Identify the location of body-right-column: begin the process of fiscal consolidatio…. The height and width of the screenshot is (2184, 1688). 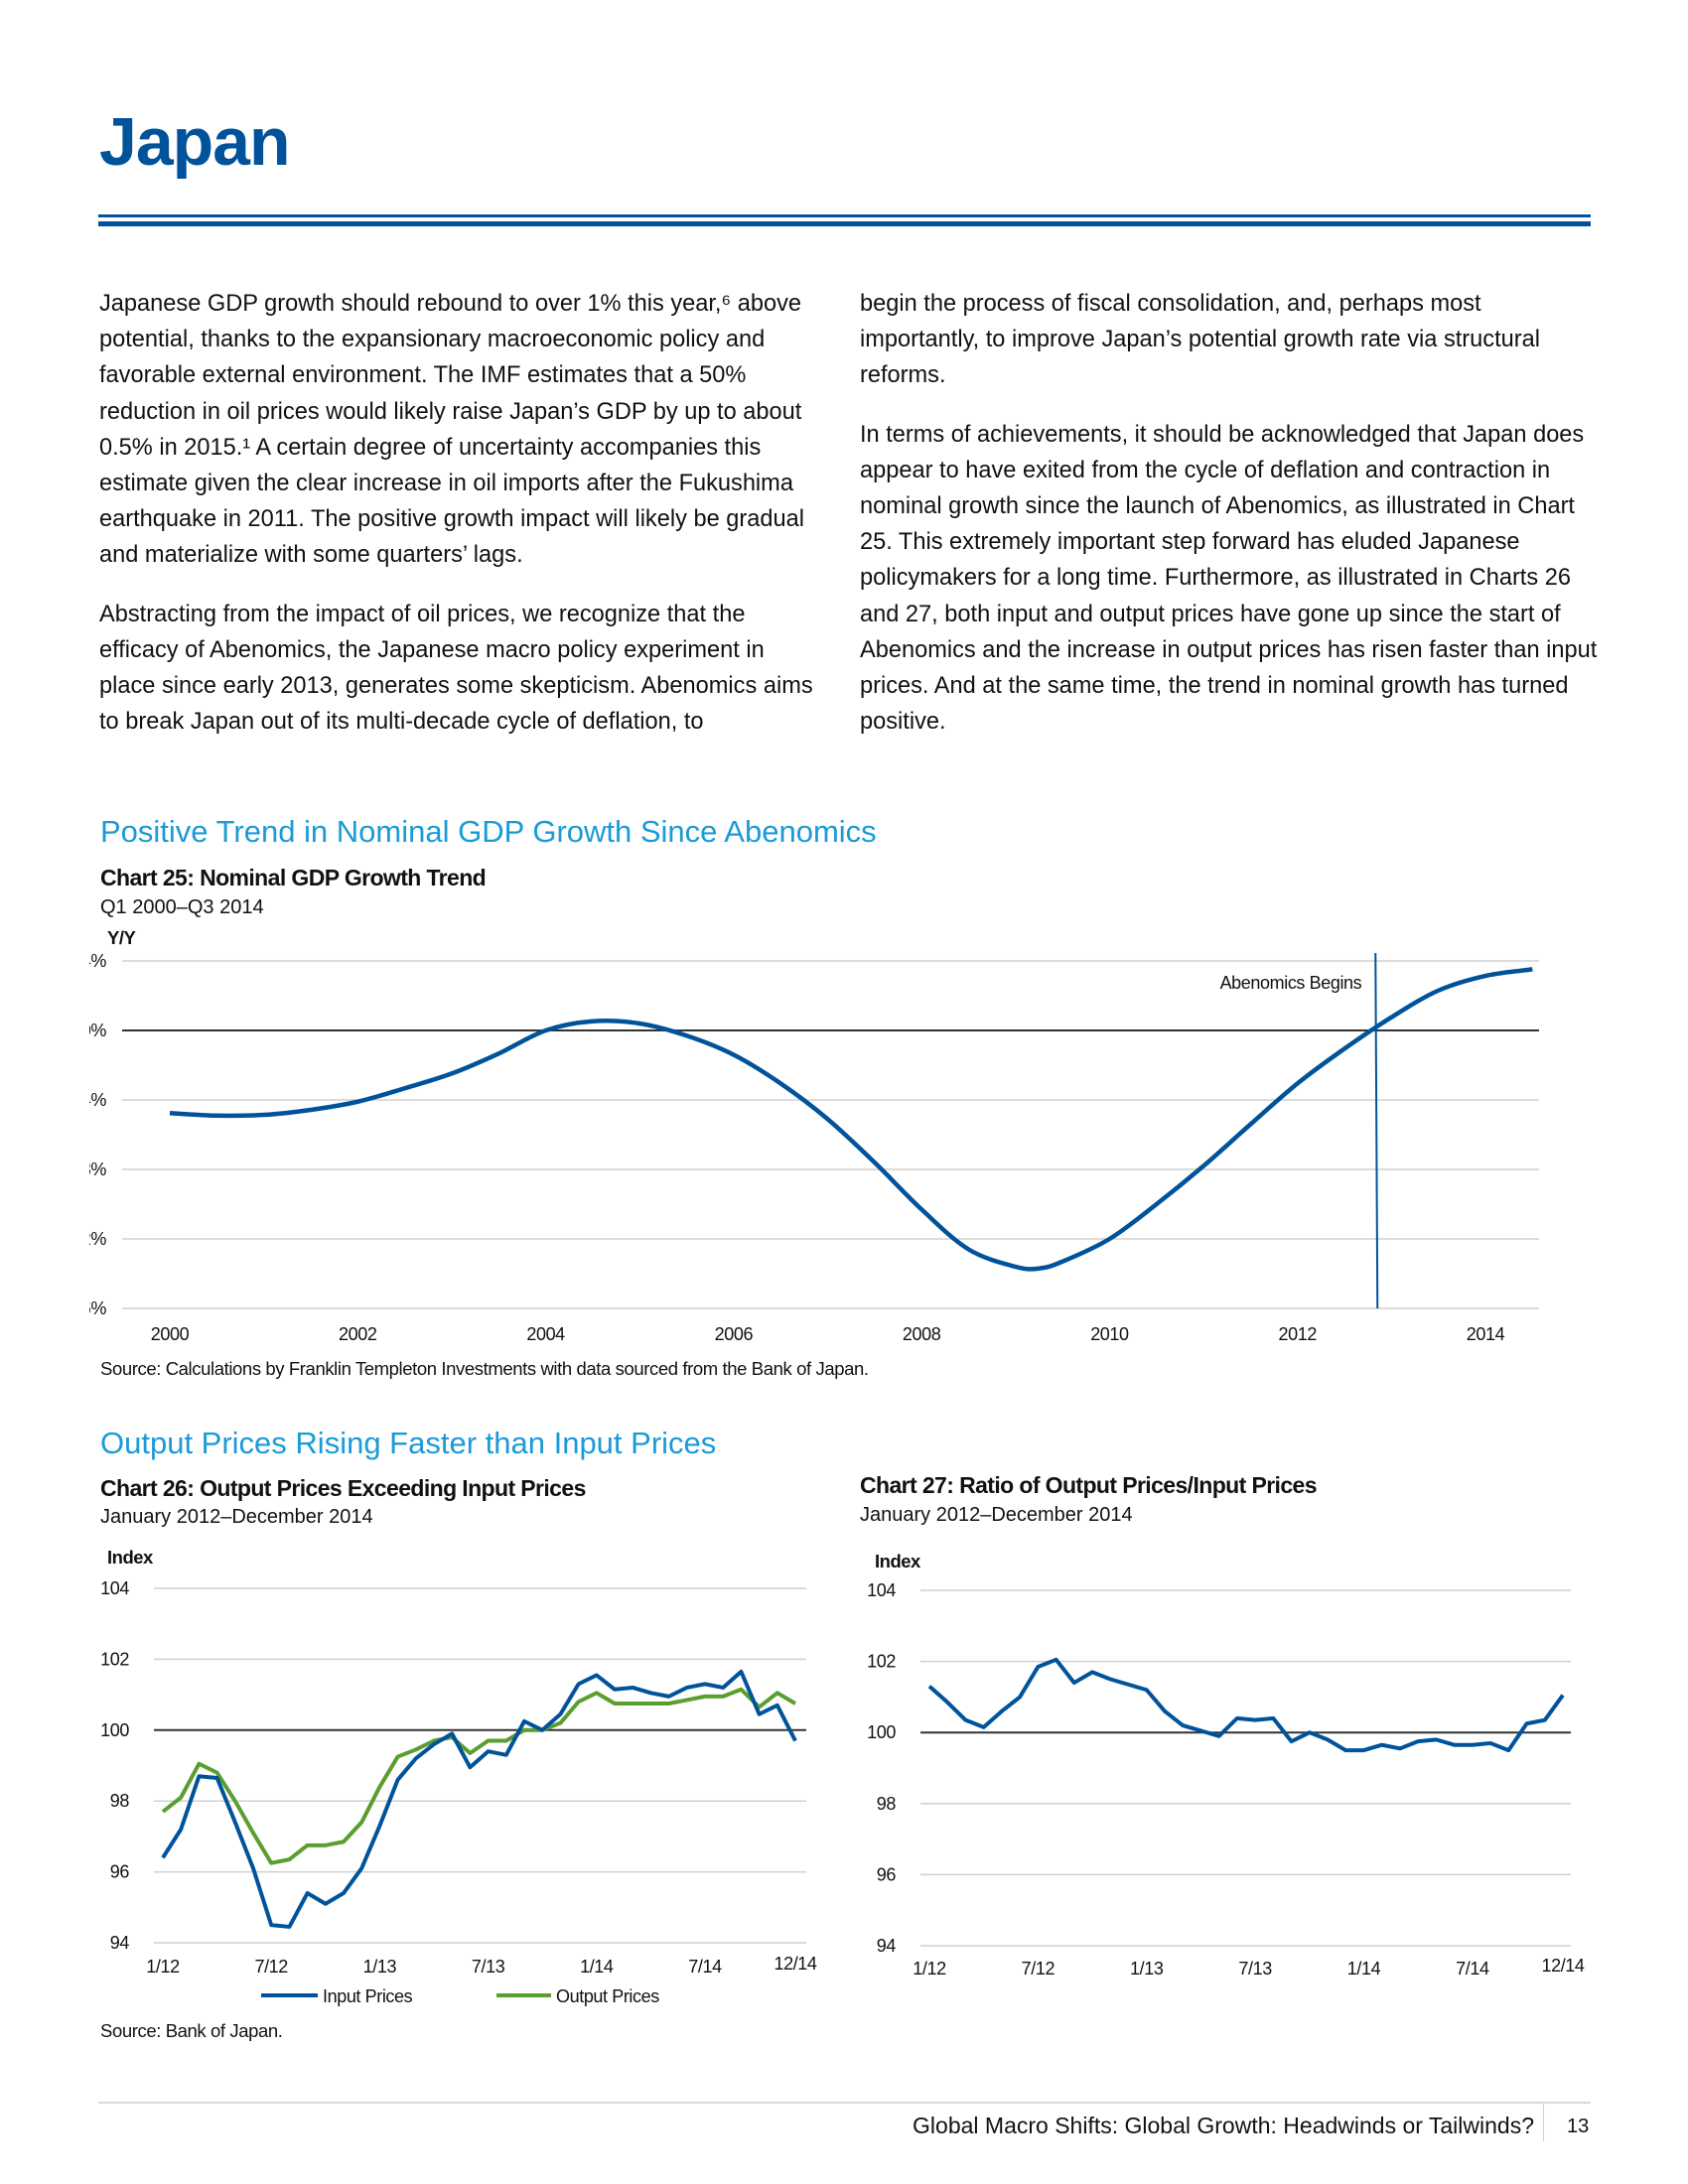
(1230, 524).